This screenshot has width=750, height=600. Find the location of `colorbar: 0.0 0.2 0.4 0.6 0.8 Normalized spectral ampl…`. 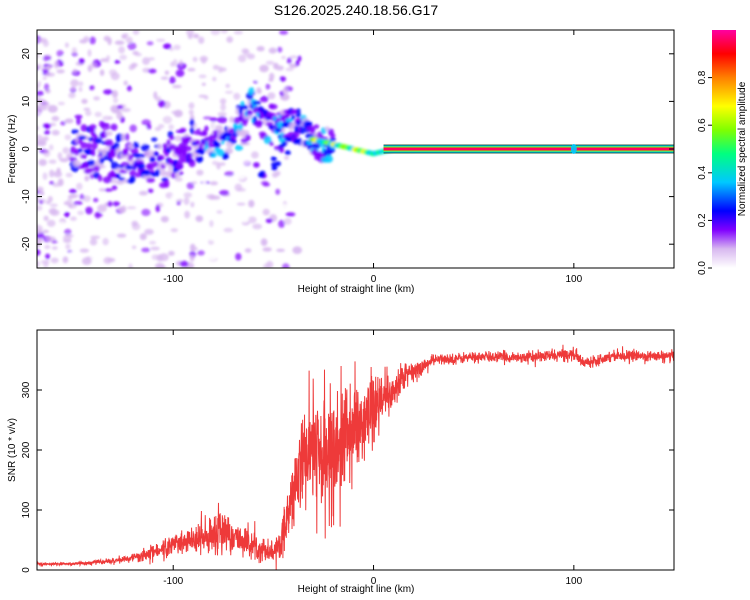

colorbar: 0.0 0.2 0.4 0.6 0.8 Normalized spectral ampl… is located at coordinates (722, 152).